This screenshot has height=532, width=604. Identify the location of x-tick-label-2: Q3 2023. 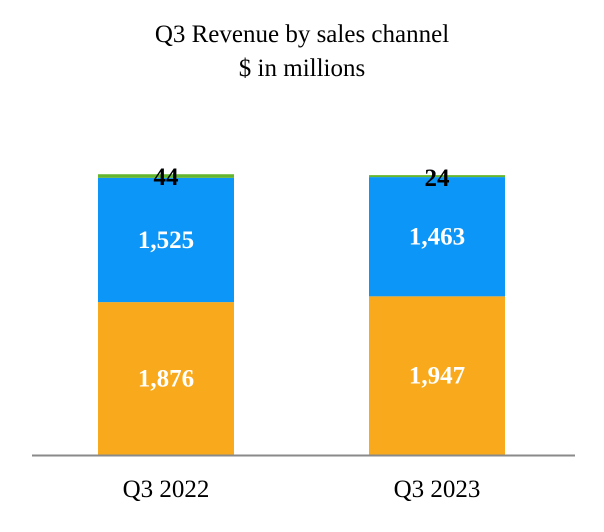
(437, 489).